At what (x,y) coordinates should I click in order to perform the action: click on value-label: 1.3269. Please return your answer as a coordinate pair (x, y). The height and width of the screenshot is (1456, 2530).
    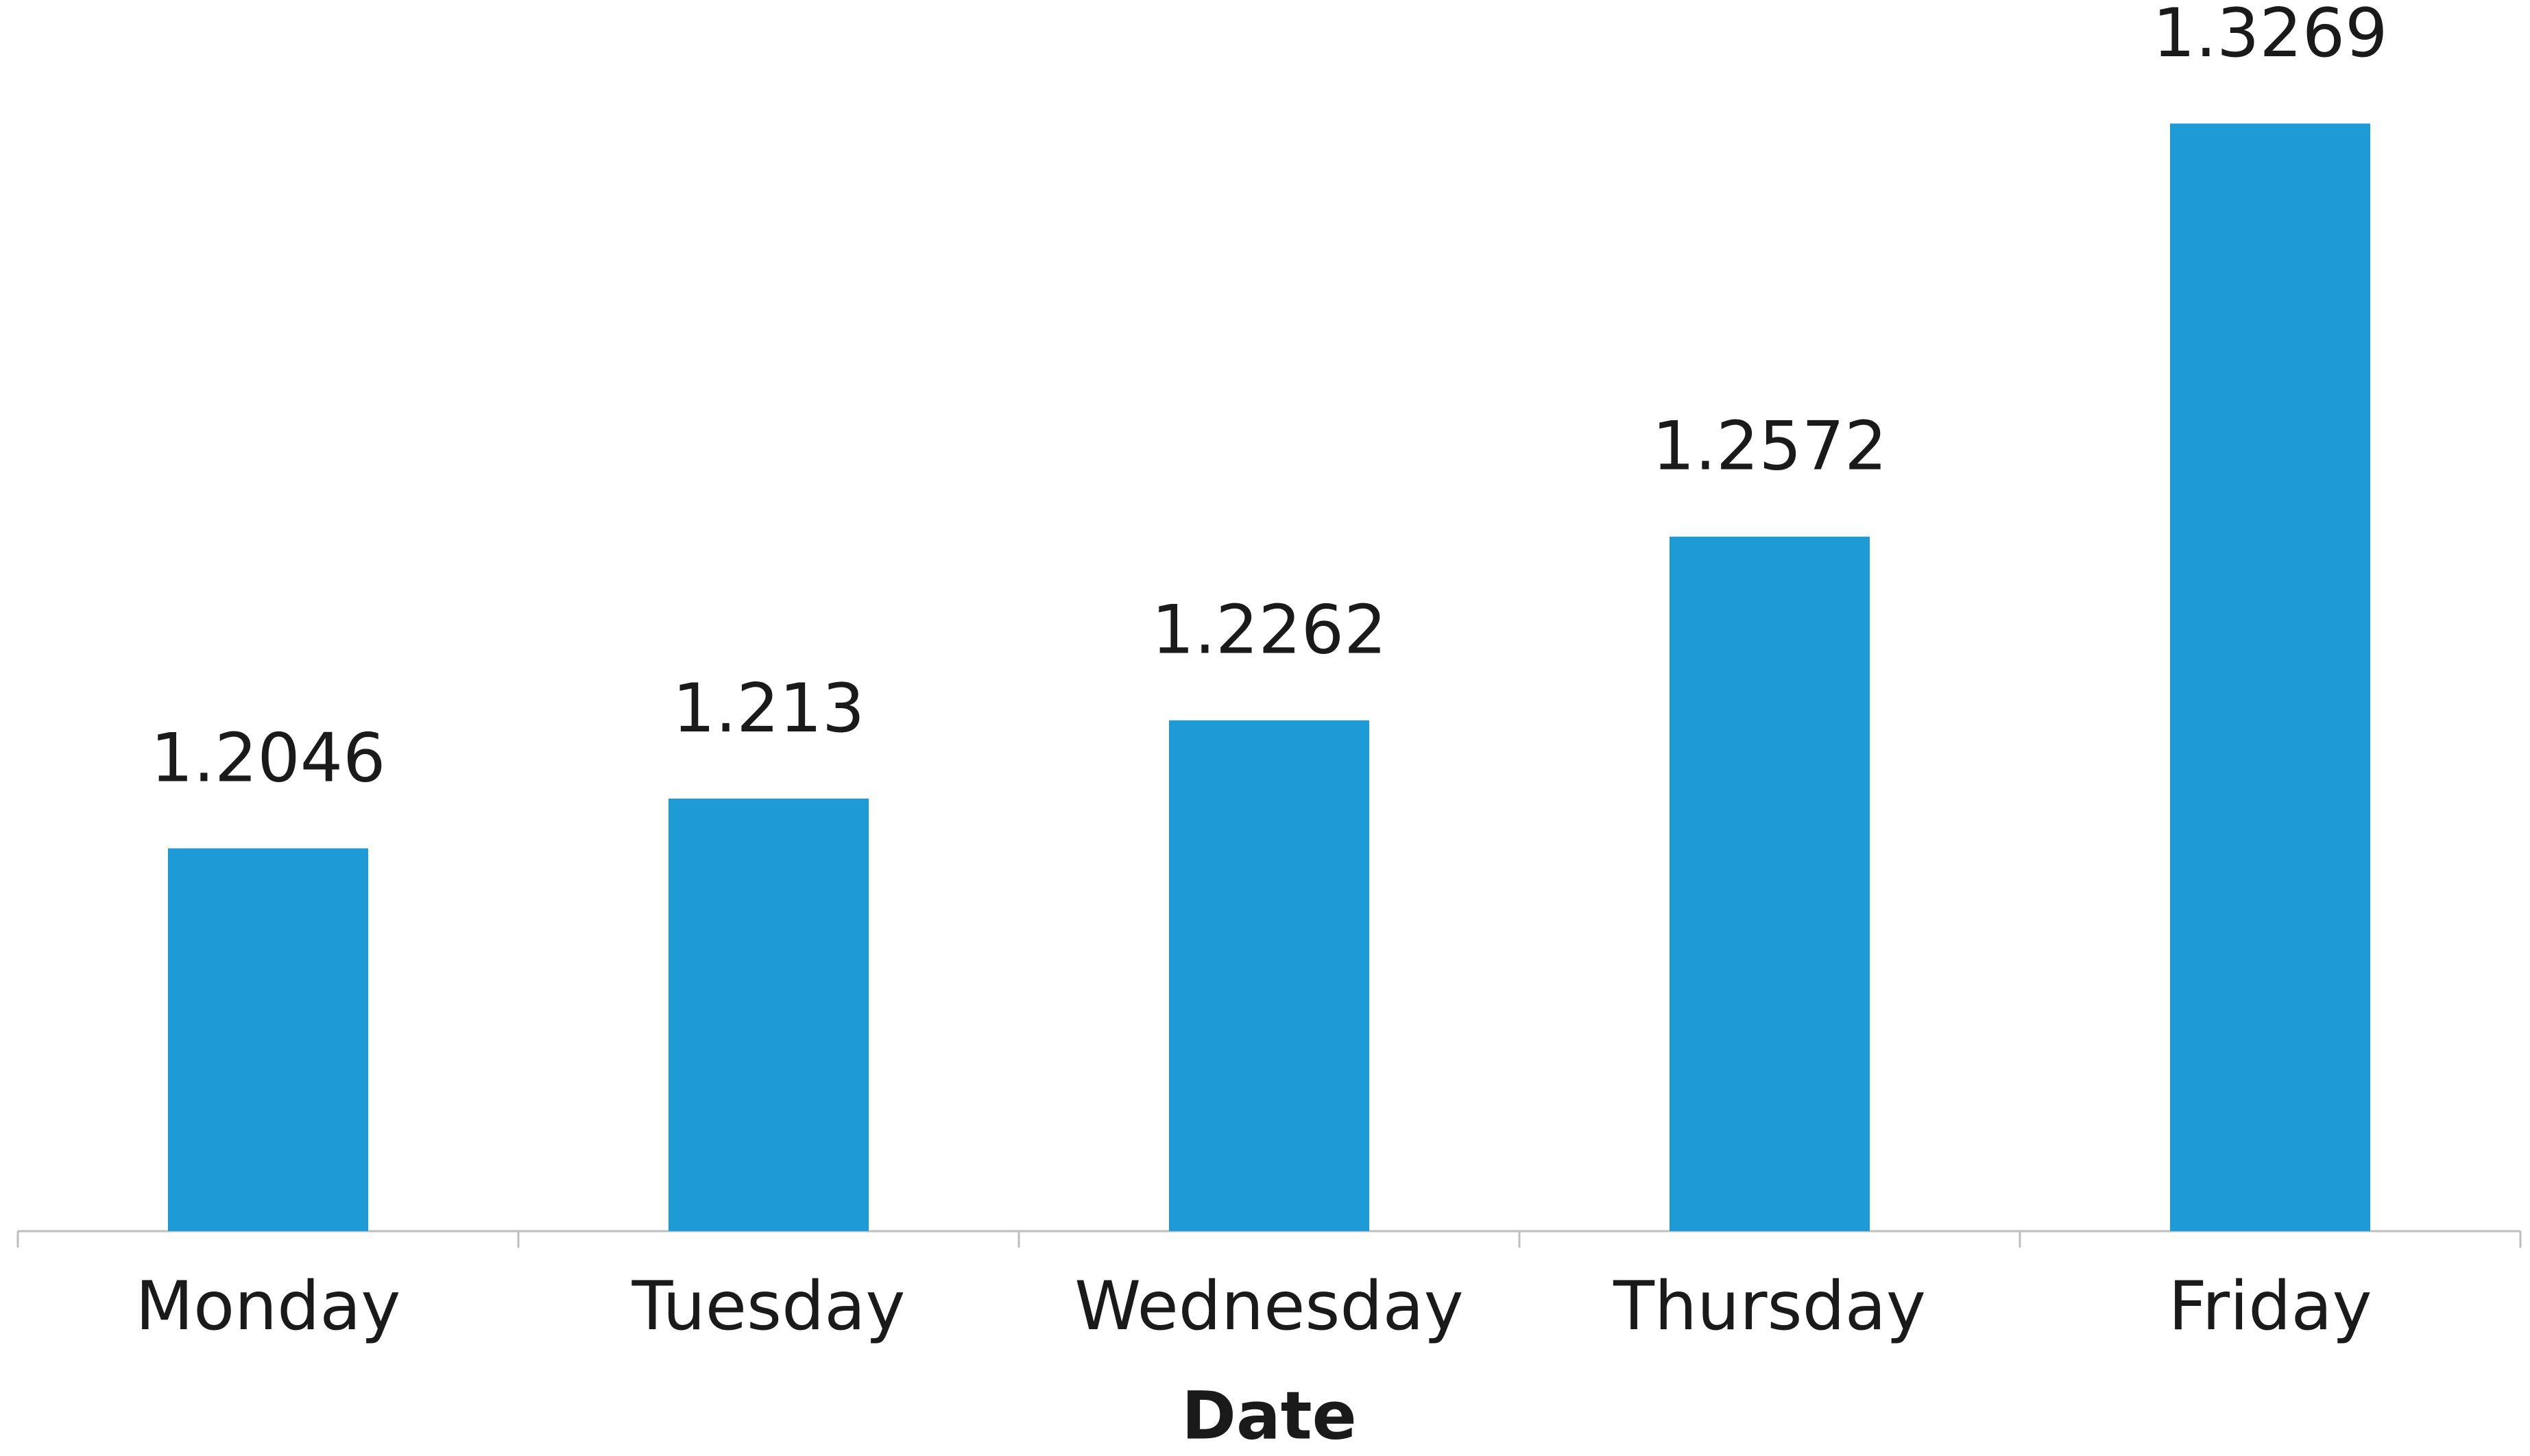
    Looking at the image, I should click on (2270, 36).